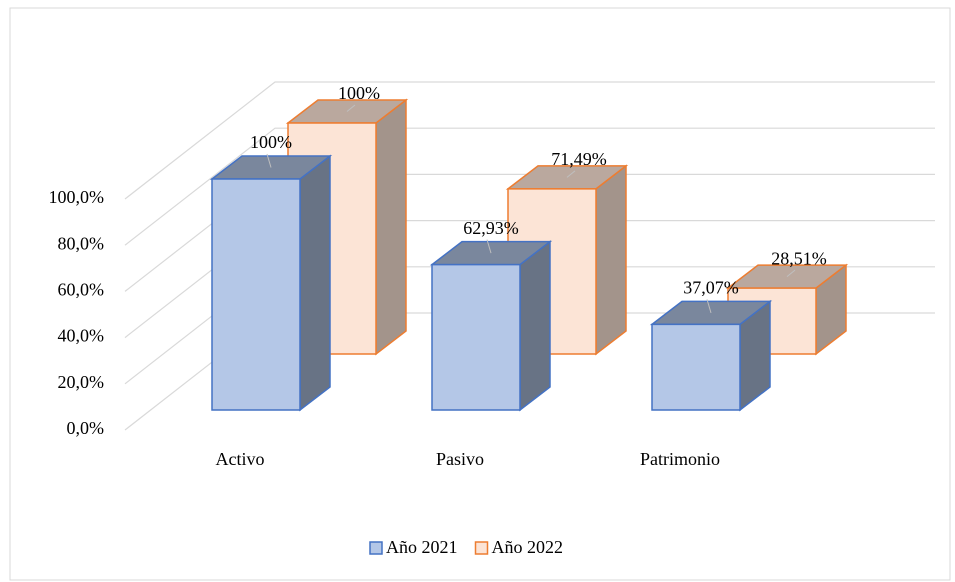  Describe the element at coordinates (680, 459) in the screenshot. I see `x-tick-label: Patrimonio` at that location.